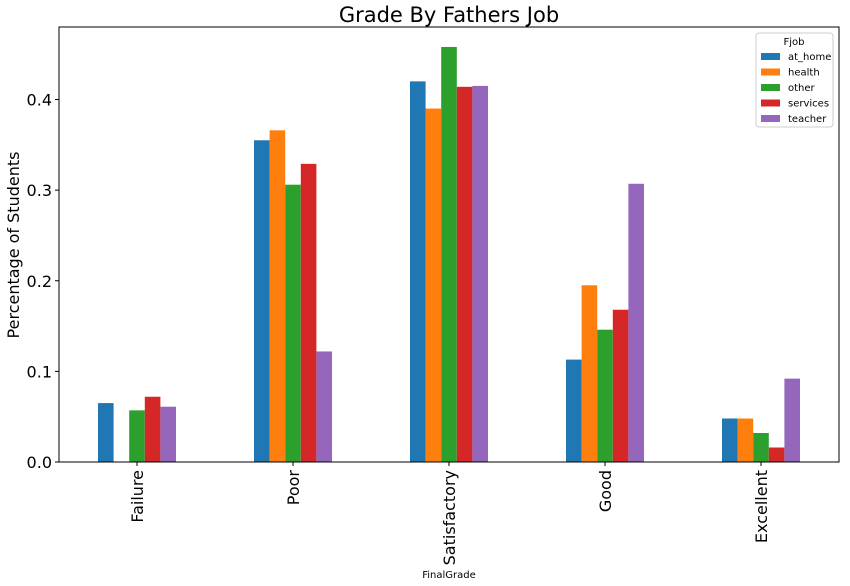 Image resolution: width=850 pixels, height=586 pixels. What do you see at coordinates (464, 274) in the screenshot?
I see `bar-services-satisfactory` at bounding box center [464, 274].